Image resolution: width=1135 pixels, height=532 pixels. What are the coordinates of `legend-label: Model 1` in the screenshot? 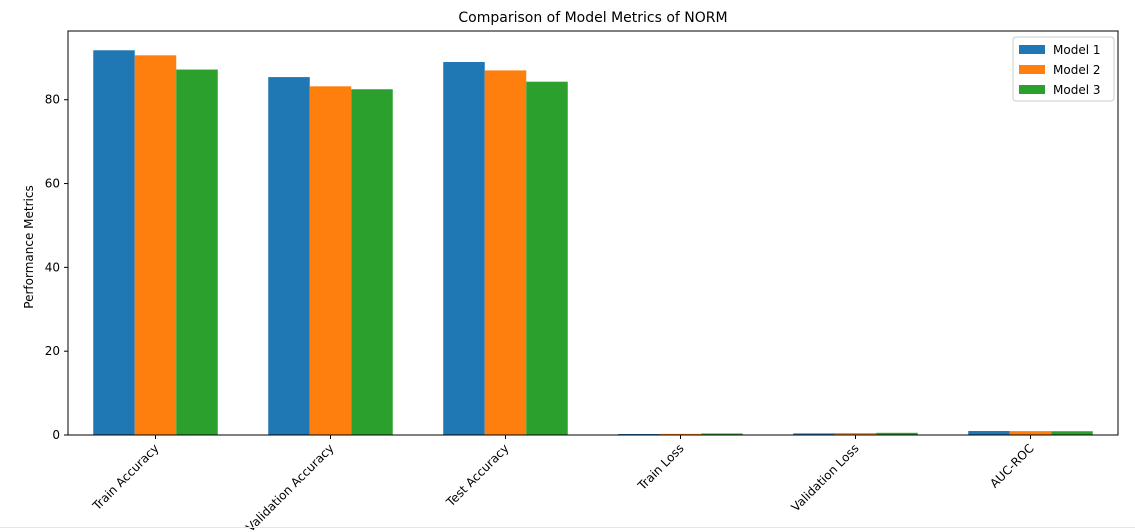 It's located at (1076, 50).